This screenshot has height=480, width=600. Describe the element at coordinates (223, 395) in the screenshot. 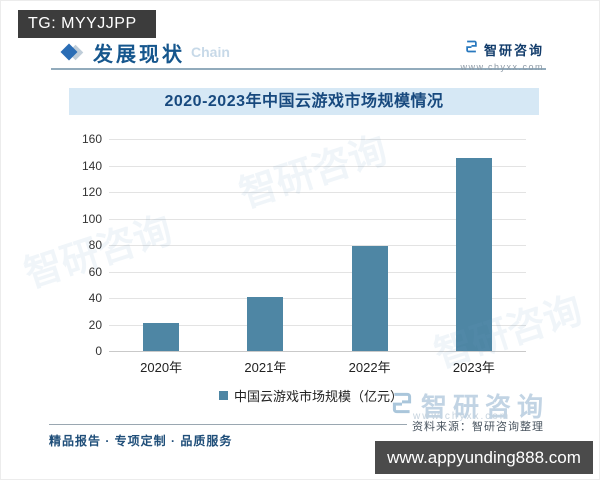

I see `legend-swatch` at that location.